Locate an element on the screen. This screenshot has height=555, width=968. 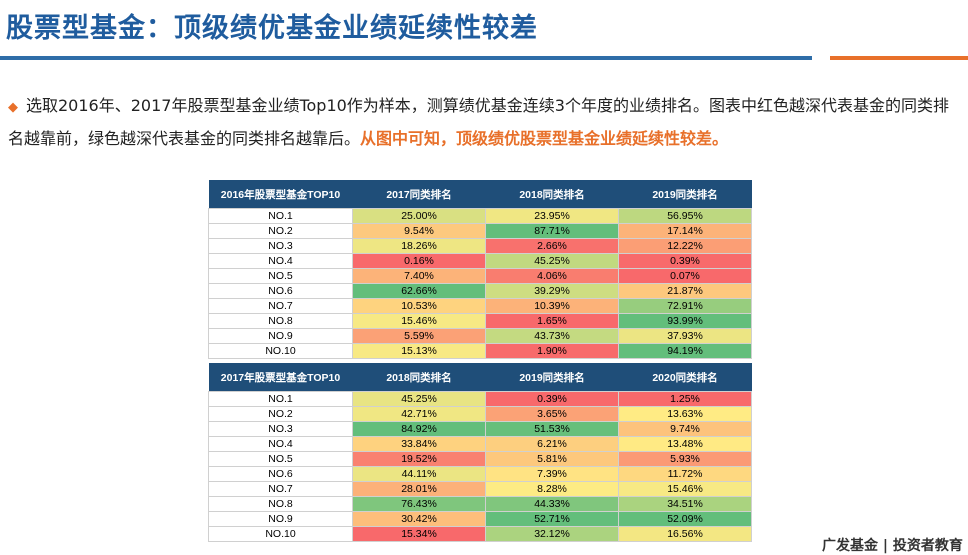
rank-cell: 10.53% is located at coordinates (419, 306).